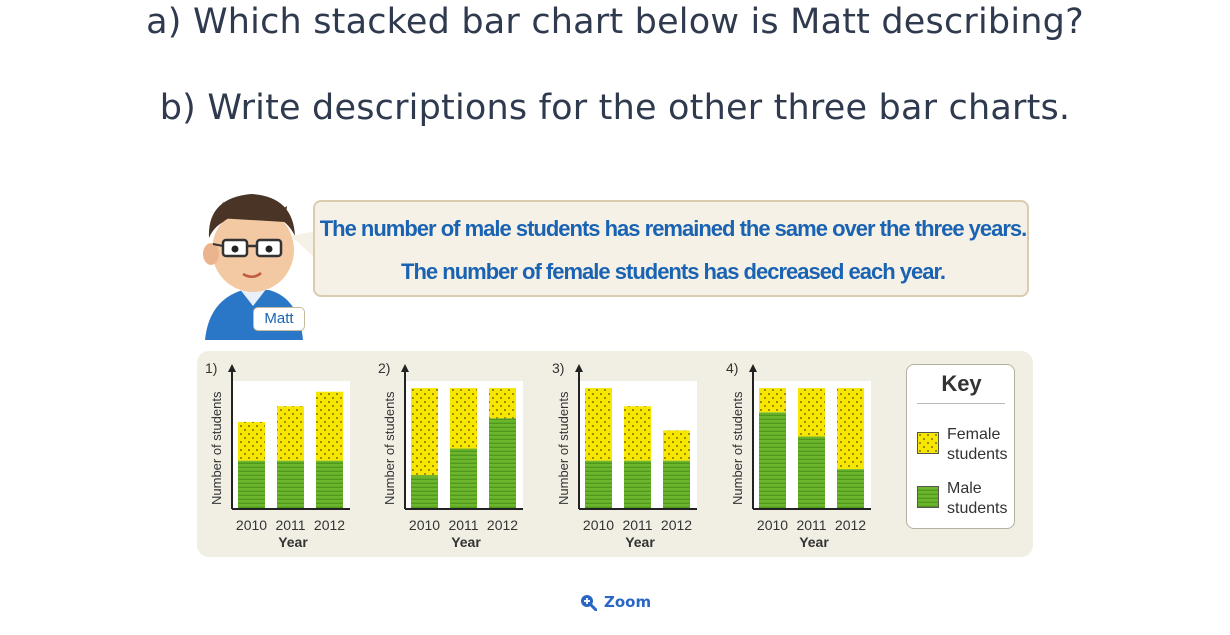 This screenshot has width=1230, height=635. What do you see at coordinates (558, 368) in the screenshot?
I see `chart-number: 3)` at bounding box center [558, 368].